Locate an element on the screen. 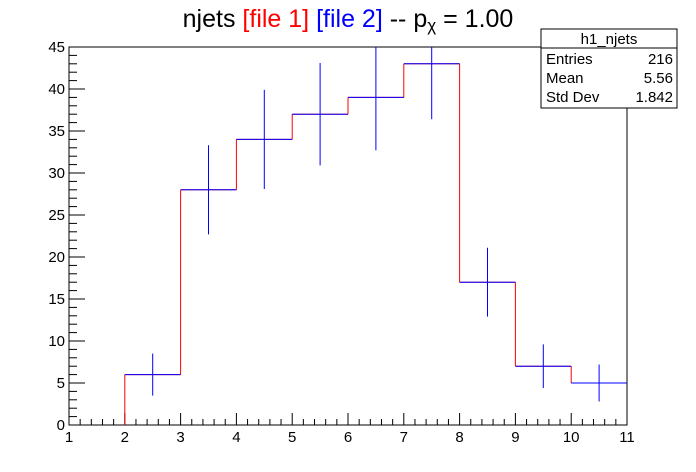 This screenshot has width=696, height=472. y-tick-label: 20 is located at coordinates (56, 257).